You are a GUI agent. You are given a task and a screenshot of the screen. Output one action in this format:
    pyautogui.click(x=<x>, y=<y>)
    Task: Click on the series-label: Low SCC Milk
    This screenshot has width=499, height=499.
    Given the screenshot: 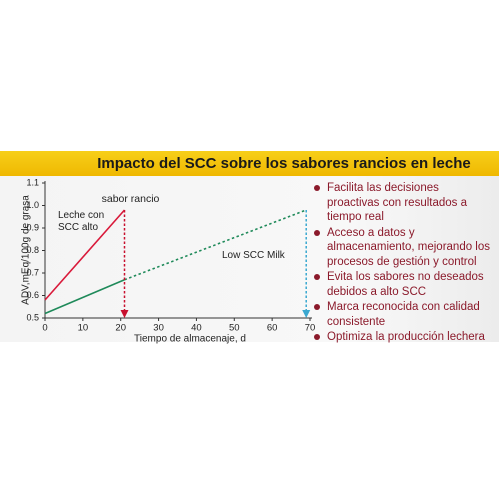 What is the action you would take?
    pyautogui.click(x=253, y=255)
    